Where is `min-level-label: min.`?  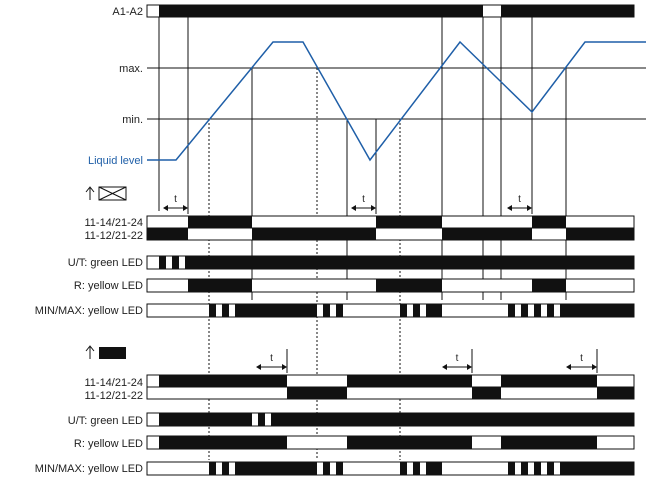 min-level-label: min. is located at coordinates (132, 120).